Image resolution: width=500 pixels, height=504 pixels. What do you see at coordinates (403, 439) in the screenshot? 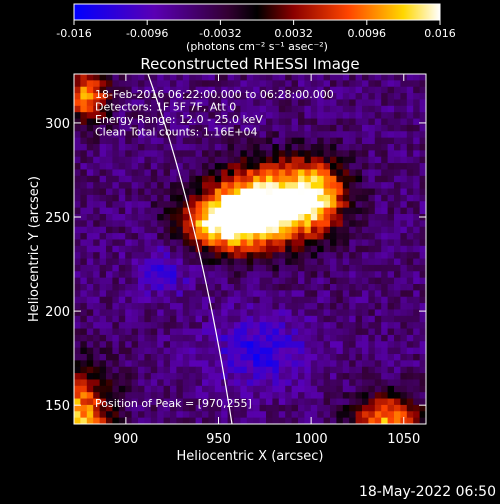
I see `x-tick-label: 1050` at bounding box center [403, 439].